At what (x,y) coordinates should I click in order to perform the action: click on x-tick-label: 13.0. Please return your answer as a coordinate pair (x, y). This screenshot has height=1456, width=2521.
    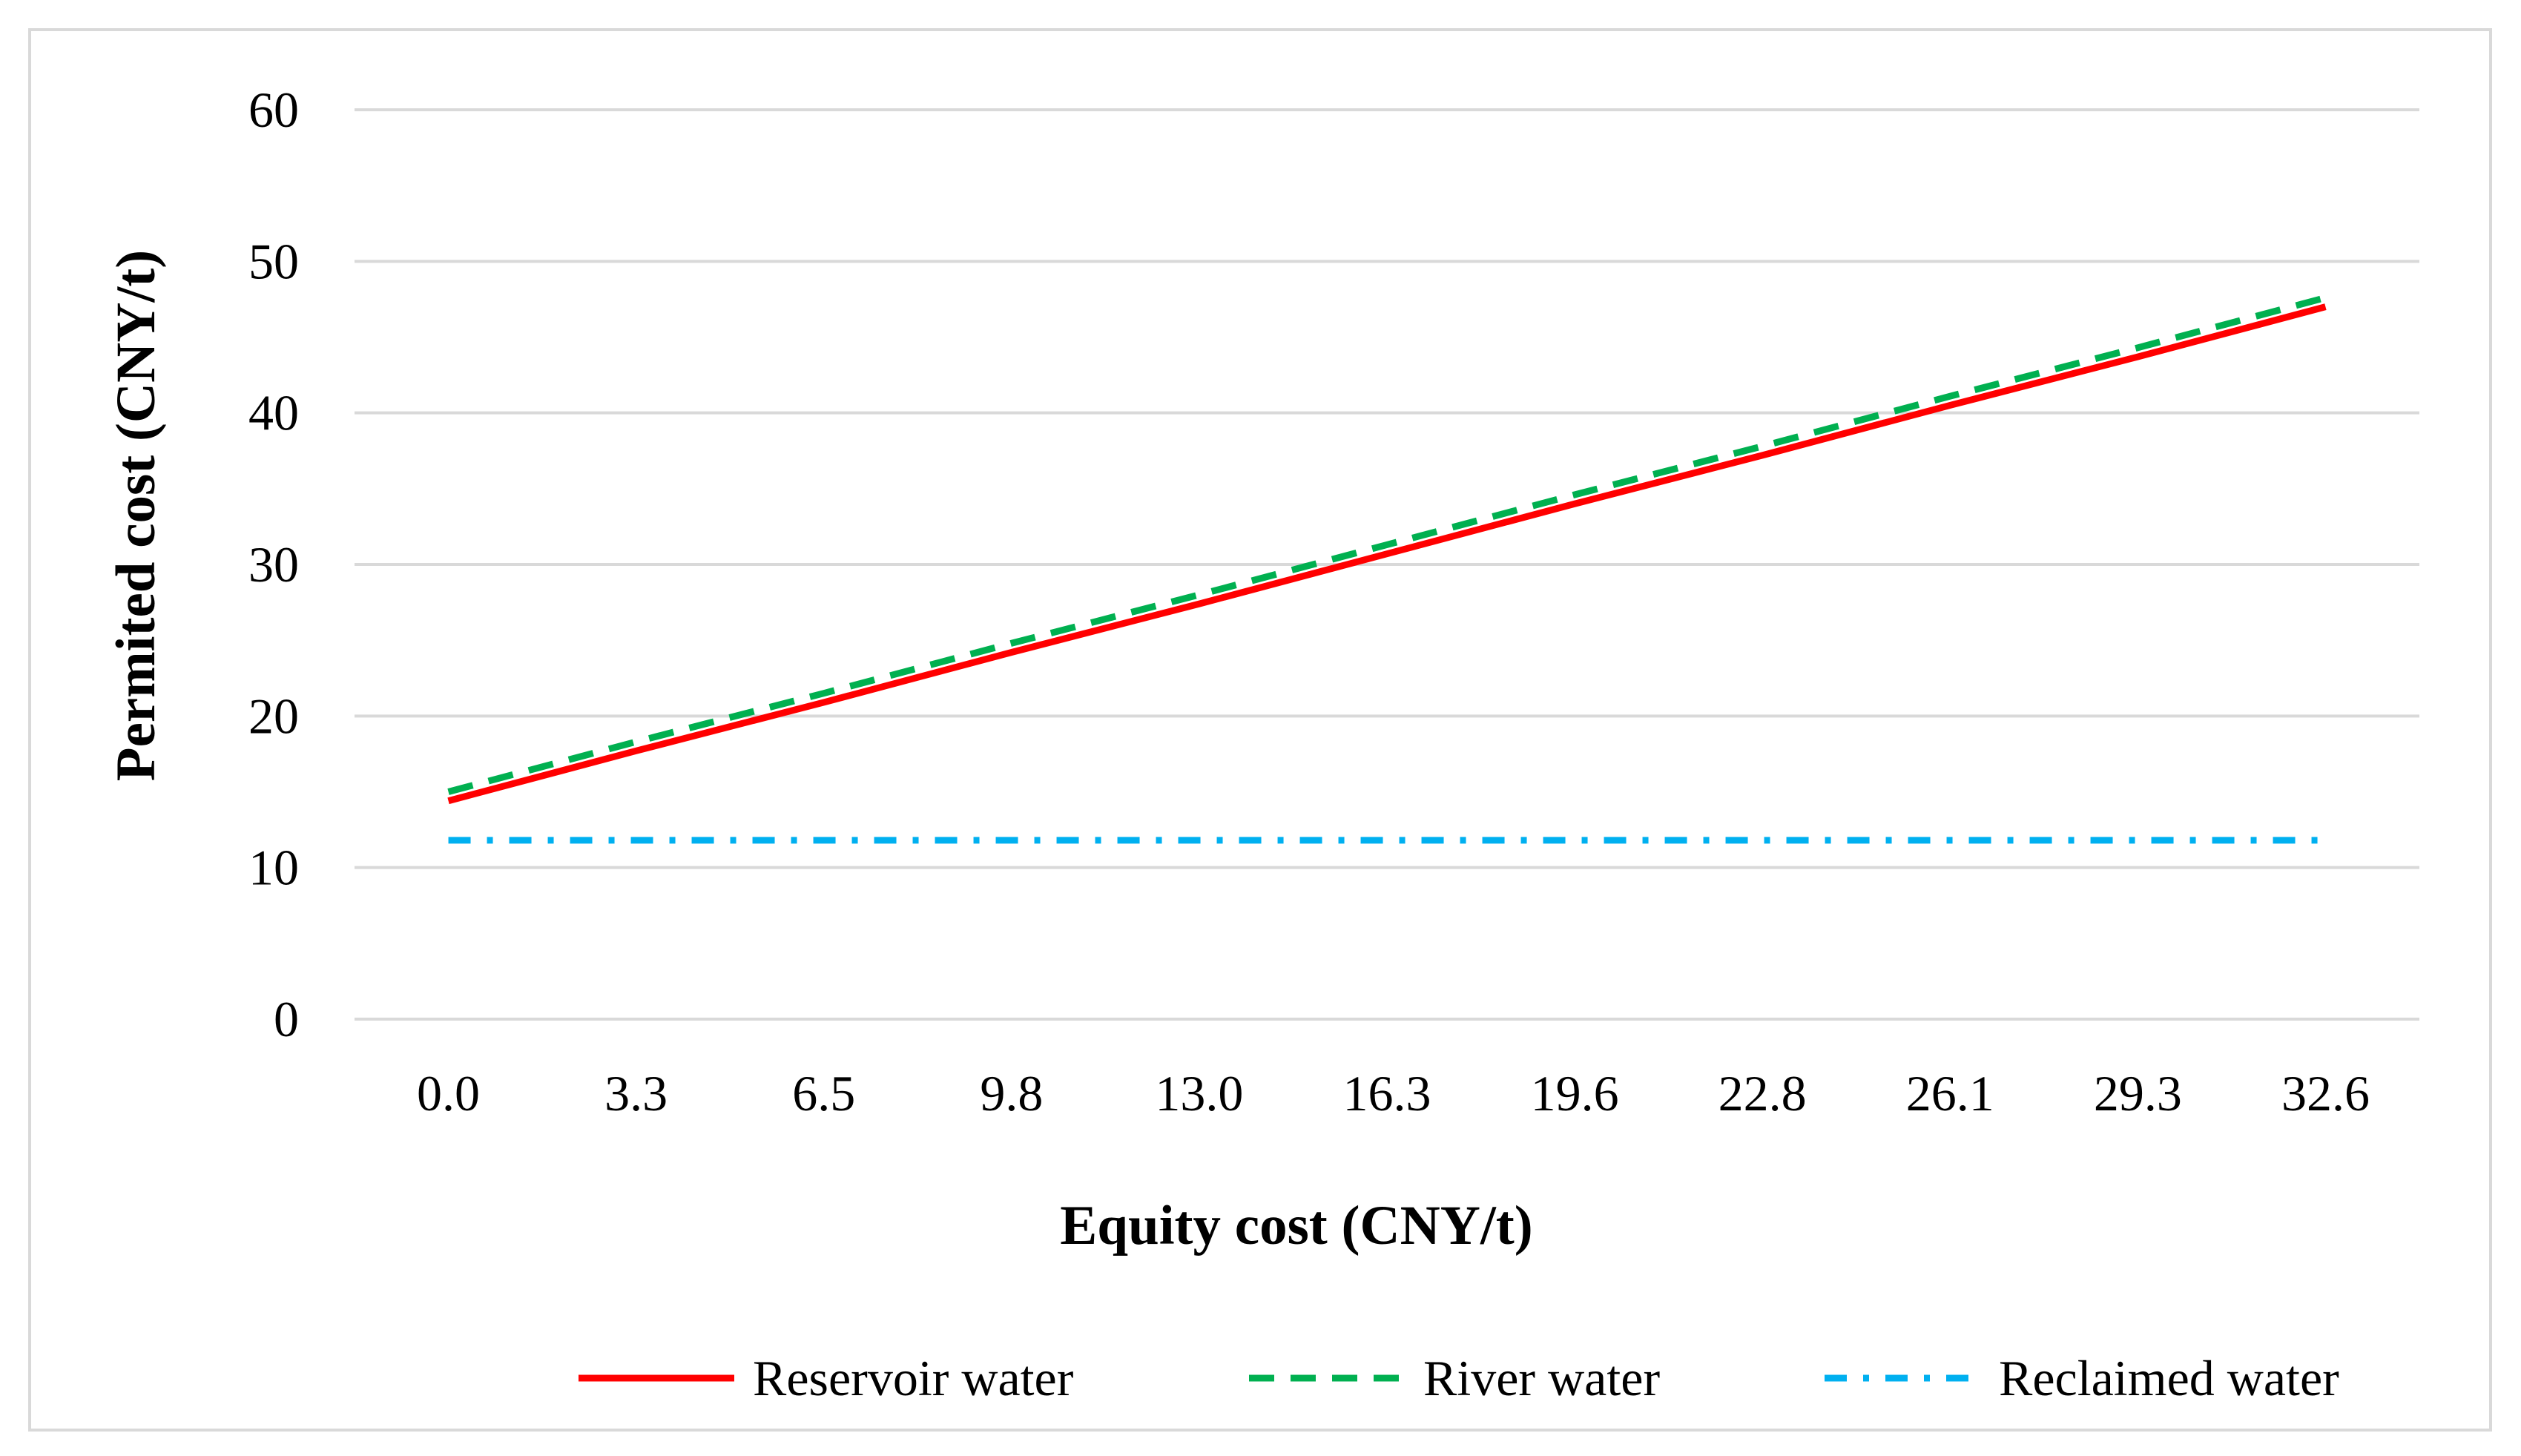
    Looking at the image, I should click on (1199, 1093).